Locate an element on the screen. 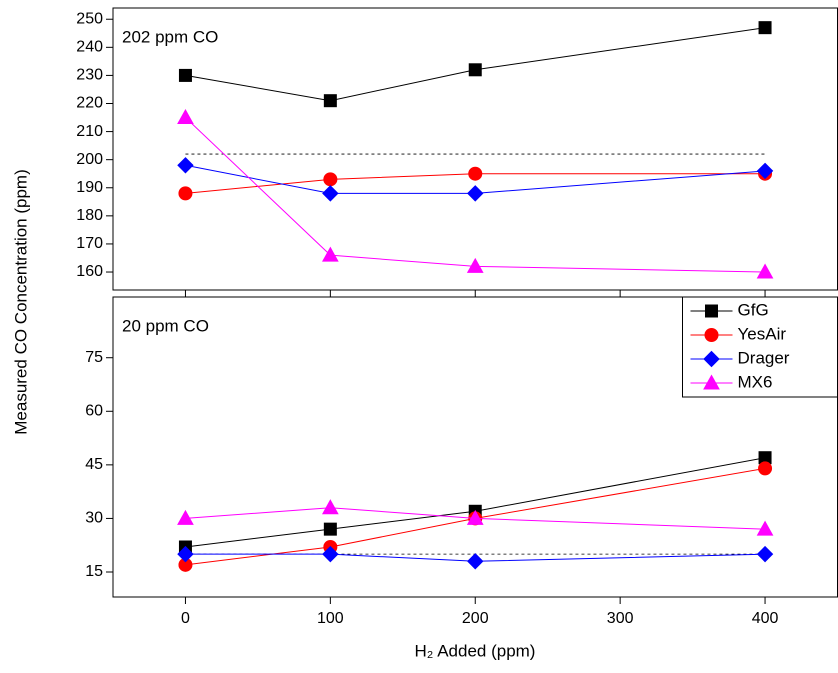  y-tick-label: 240 is located at coordinates (89, 47).